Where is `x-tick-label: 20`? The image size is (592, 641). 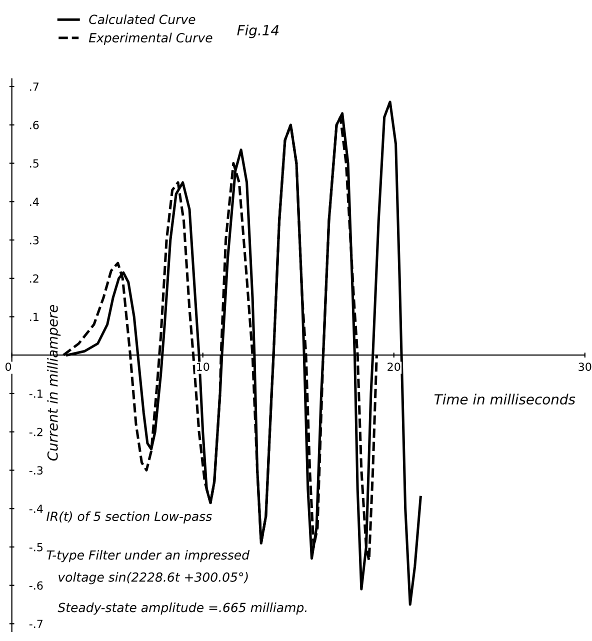 x-tick-label: 20 is located at coordinates (394, 367).